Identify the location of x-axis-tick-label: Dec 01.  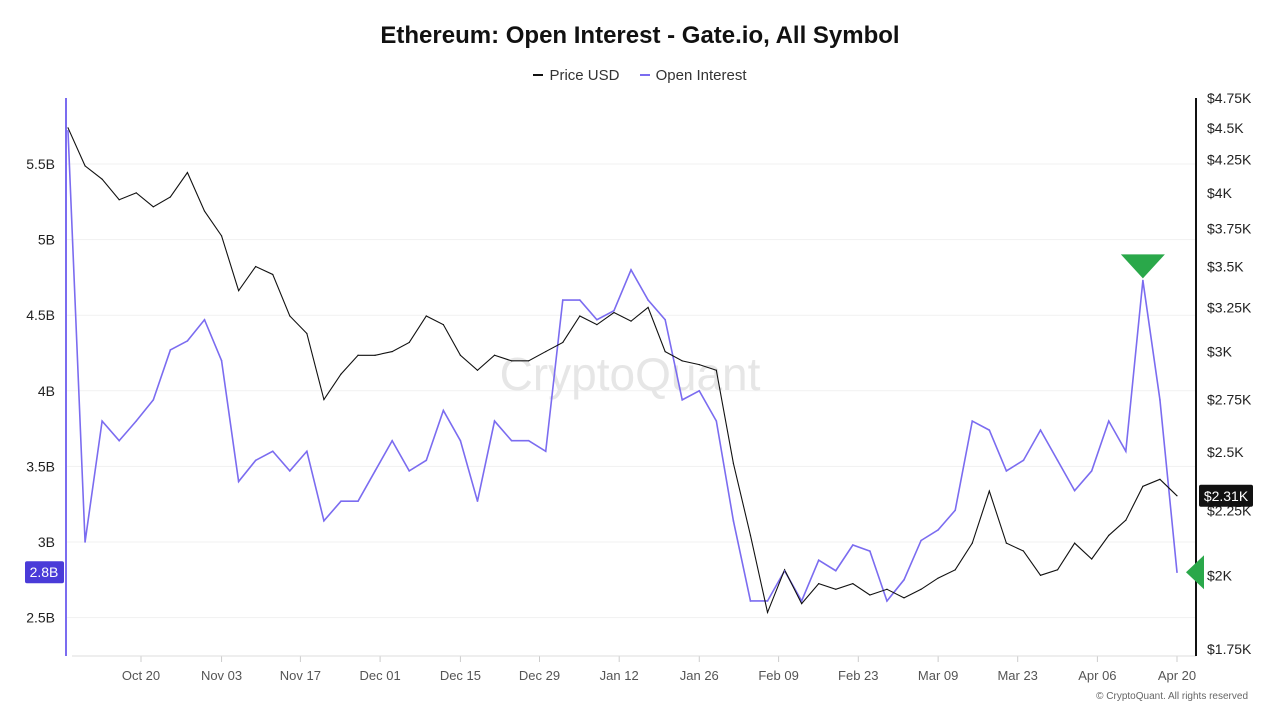
(379, 675).